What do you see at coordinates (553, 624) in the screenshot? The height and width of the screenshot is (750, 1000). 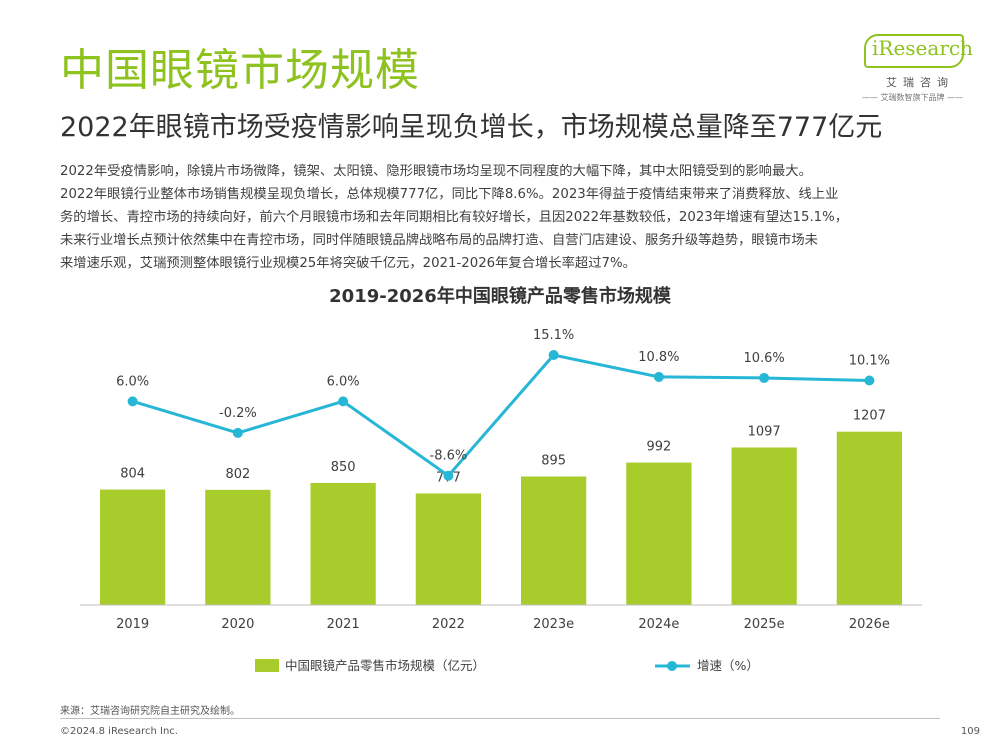 I see `x-tick-label: 2023e` at bounding box center [553, 624].